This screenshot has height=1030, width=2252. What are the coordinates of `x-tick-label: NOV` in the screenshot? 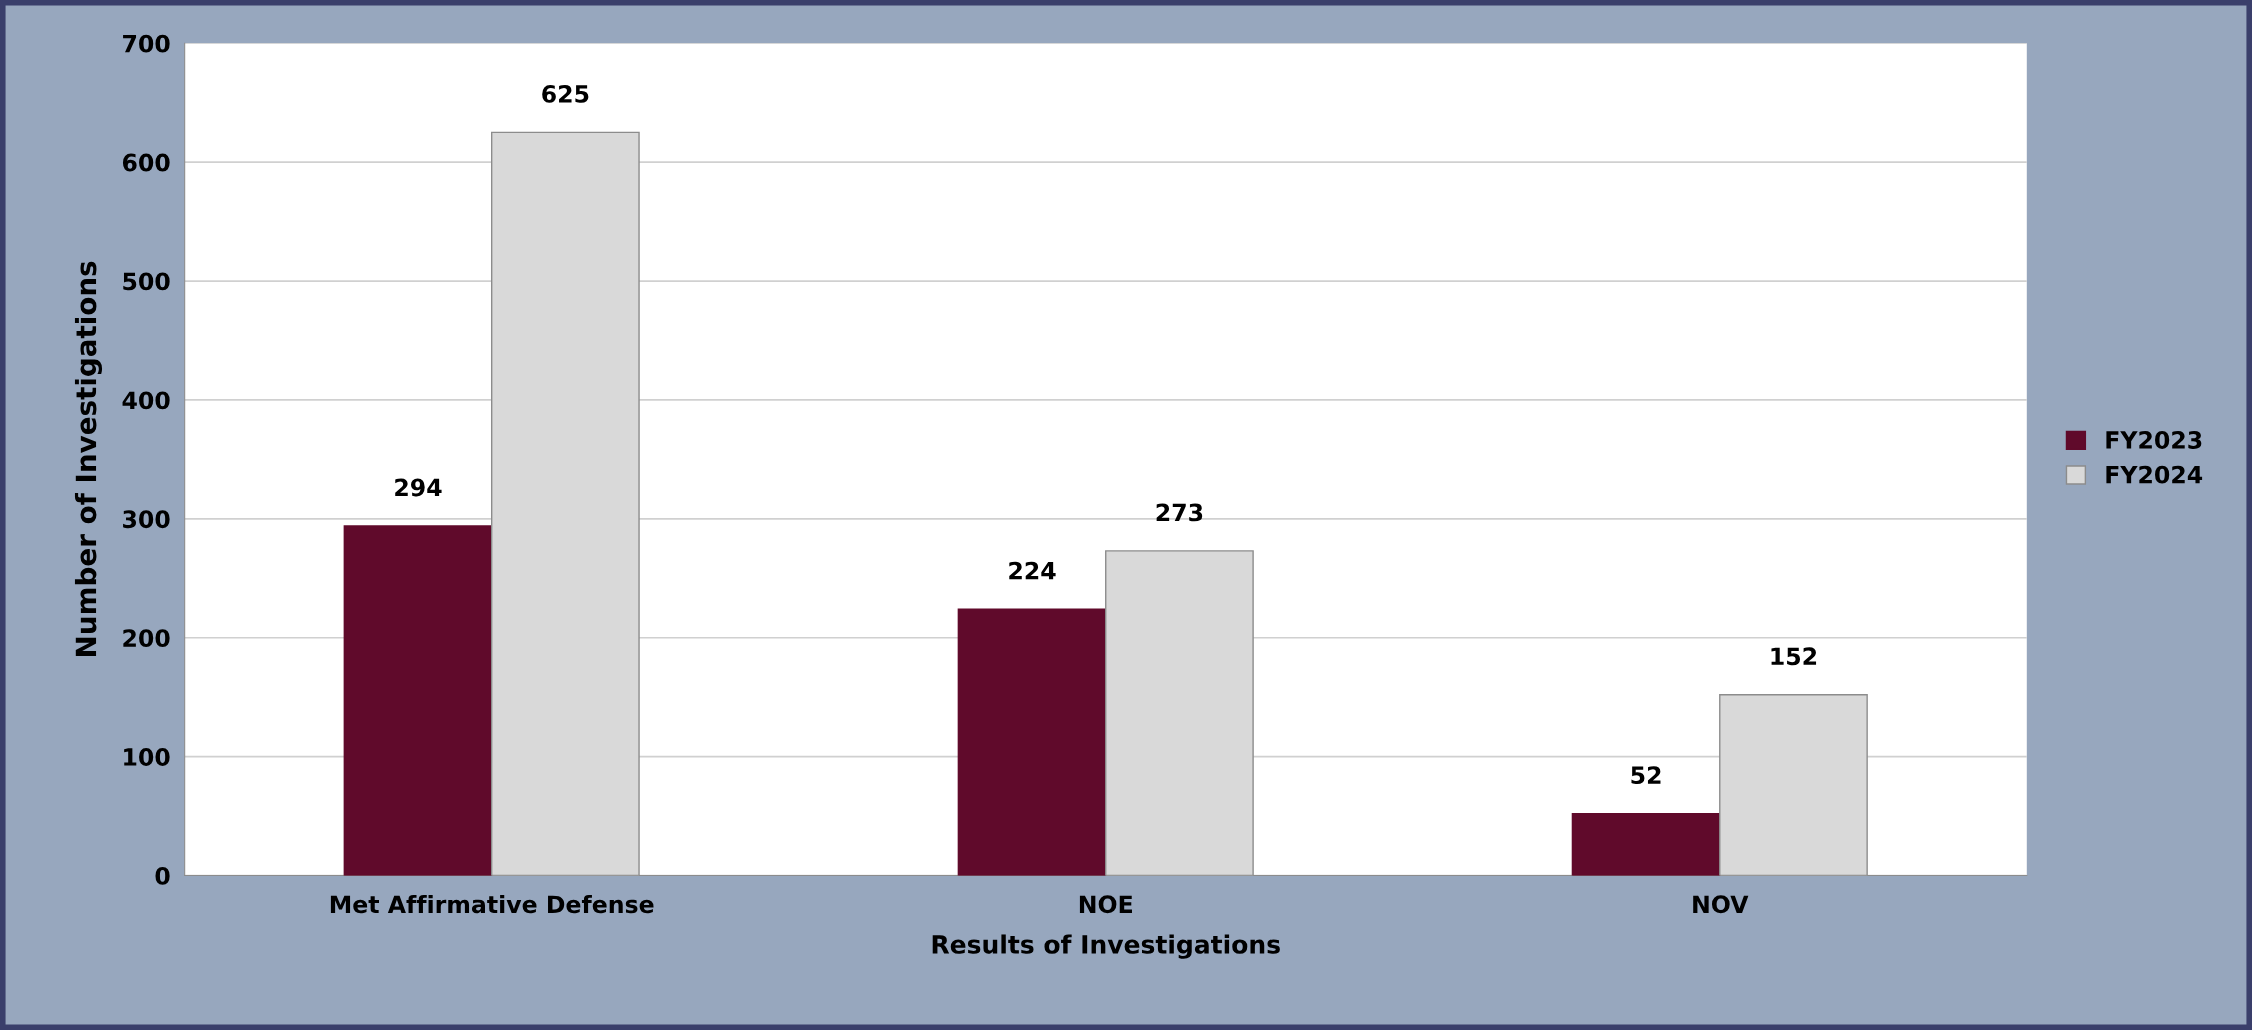 It's located at (1721, 904).